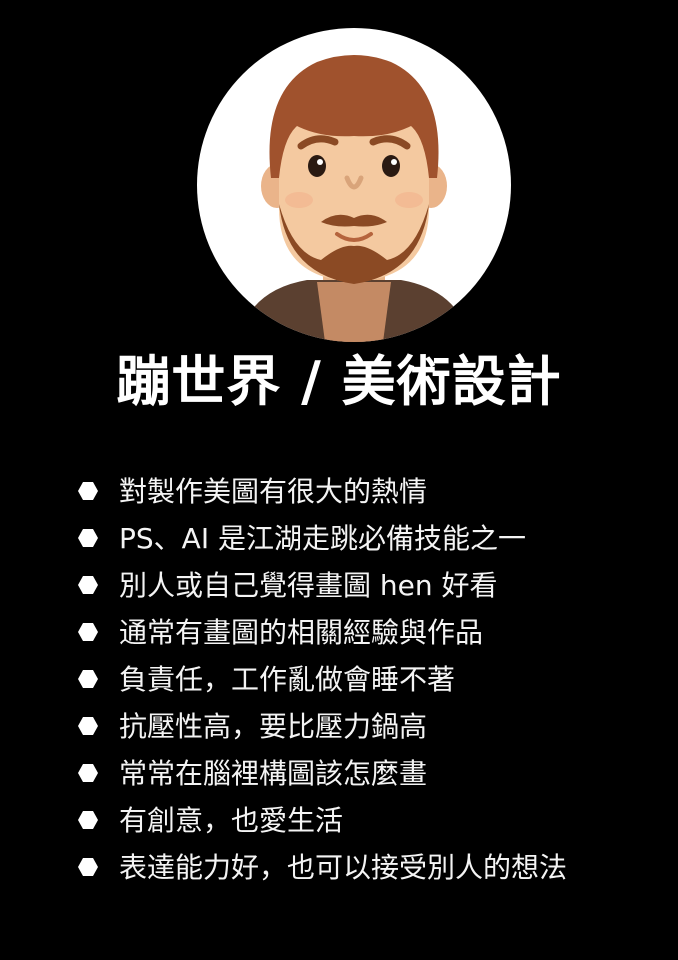 Image resolution: width=678 pixels, height=960 pixels. What do you see at coordinates (339, 381) in the screenshot?
I see `page-title: 蹦世界 / 美術設計` at bounding box center [339, 381].